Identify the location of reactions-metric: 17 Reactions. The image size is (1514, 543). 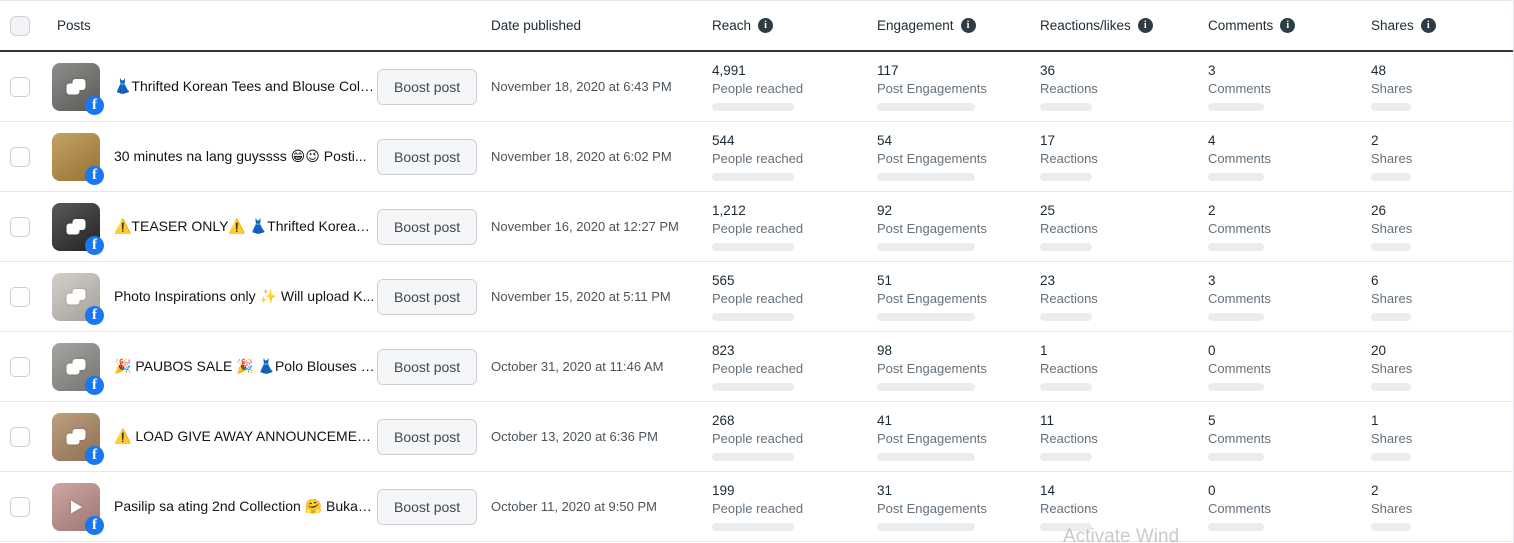
(1124, 157).